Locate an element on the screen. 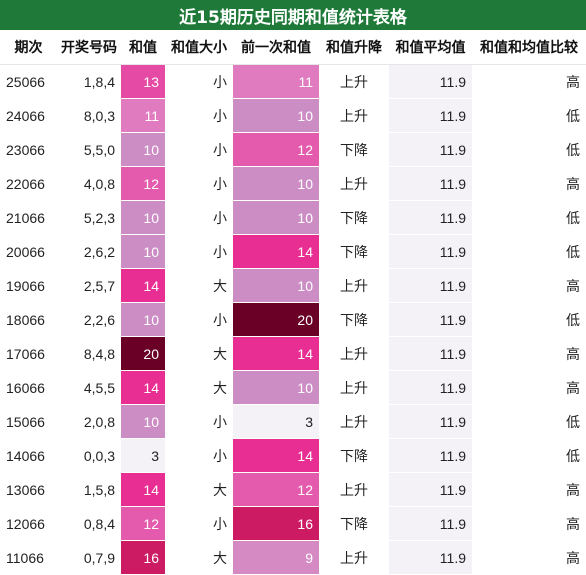 The width and height of the screenshot is (586, 575). header-avg: 和值平均值 is located at coordinates (430, 47).